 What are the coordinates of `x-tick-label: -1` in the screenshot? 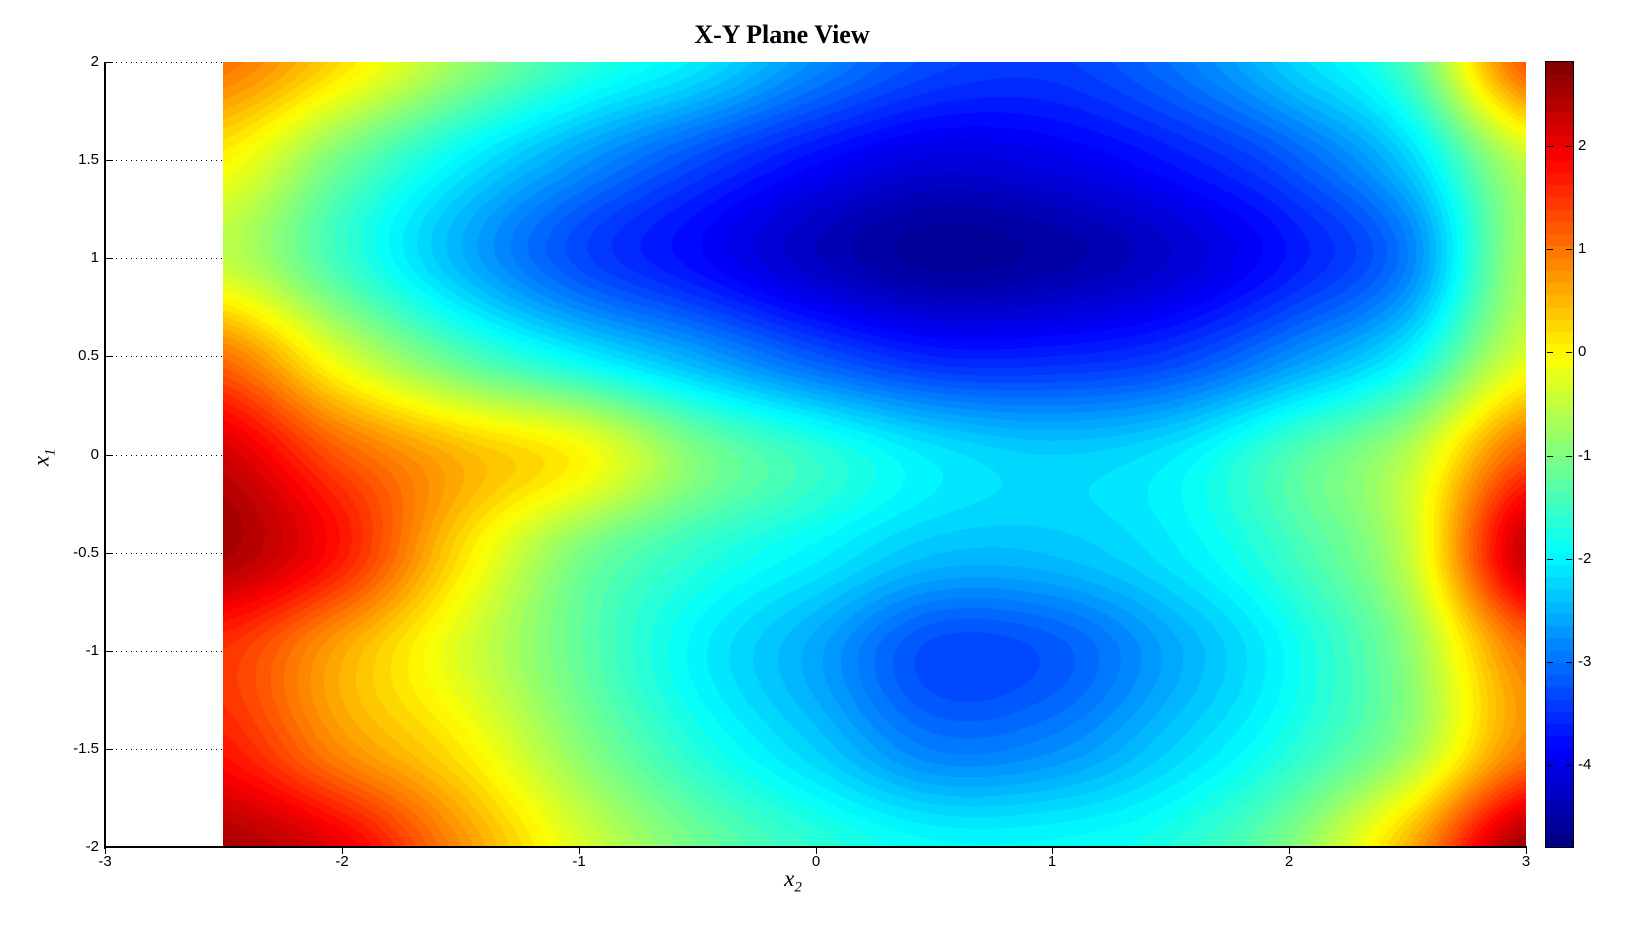 It's located at (579, 861).